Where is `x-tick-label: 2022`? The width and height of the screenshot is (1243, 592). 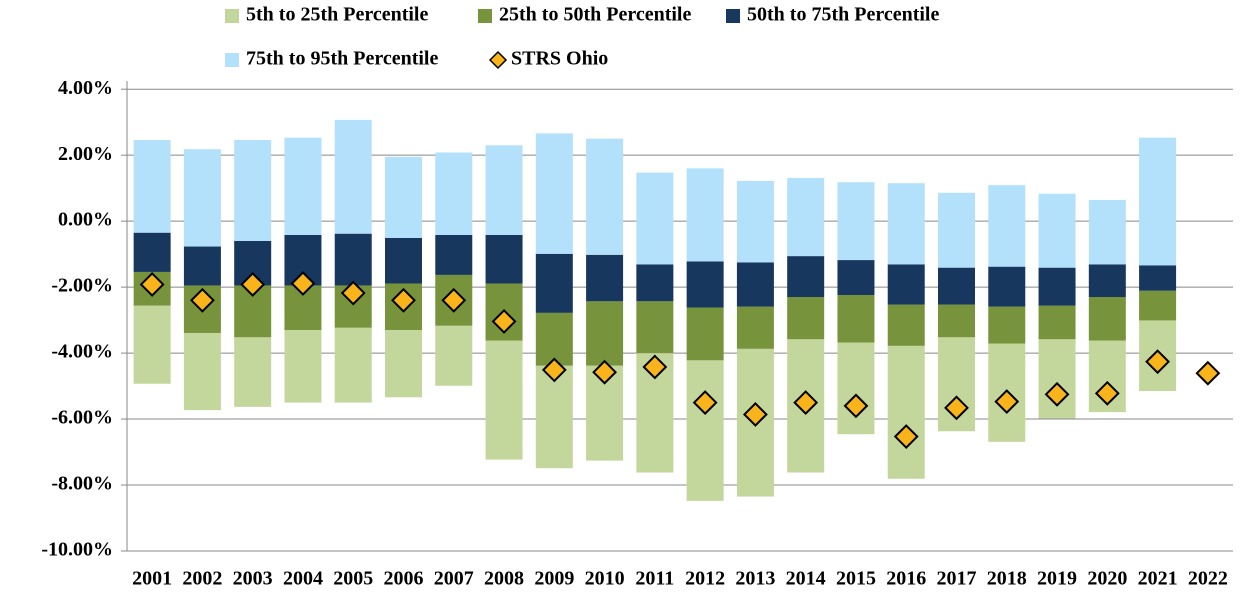
x-tick-label: 2022 is located at coordinates (1208, 579).